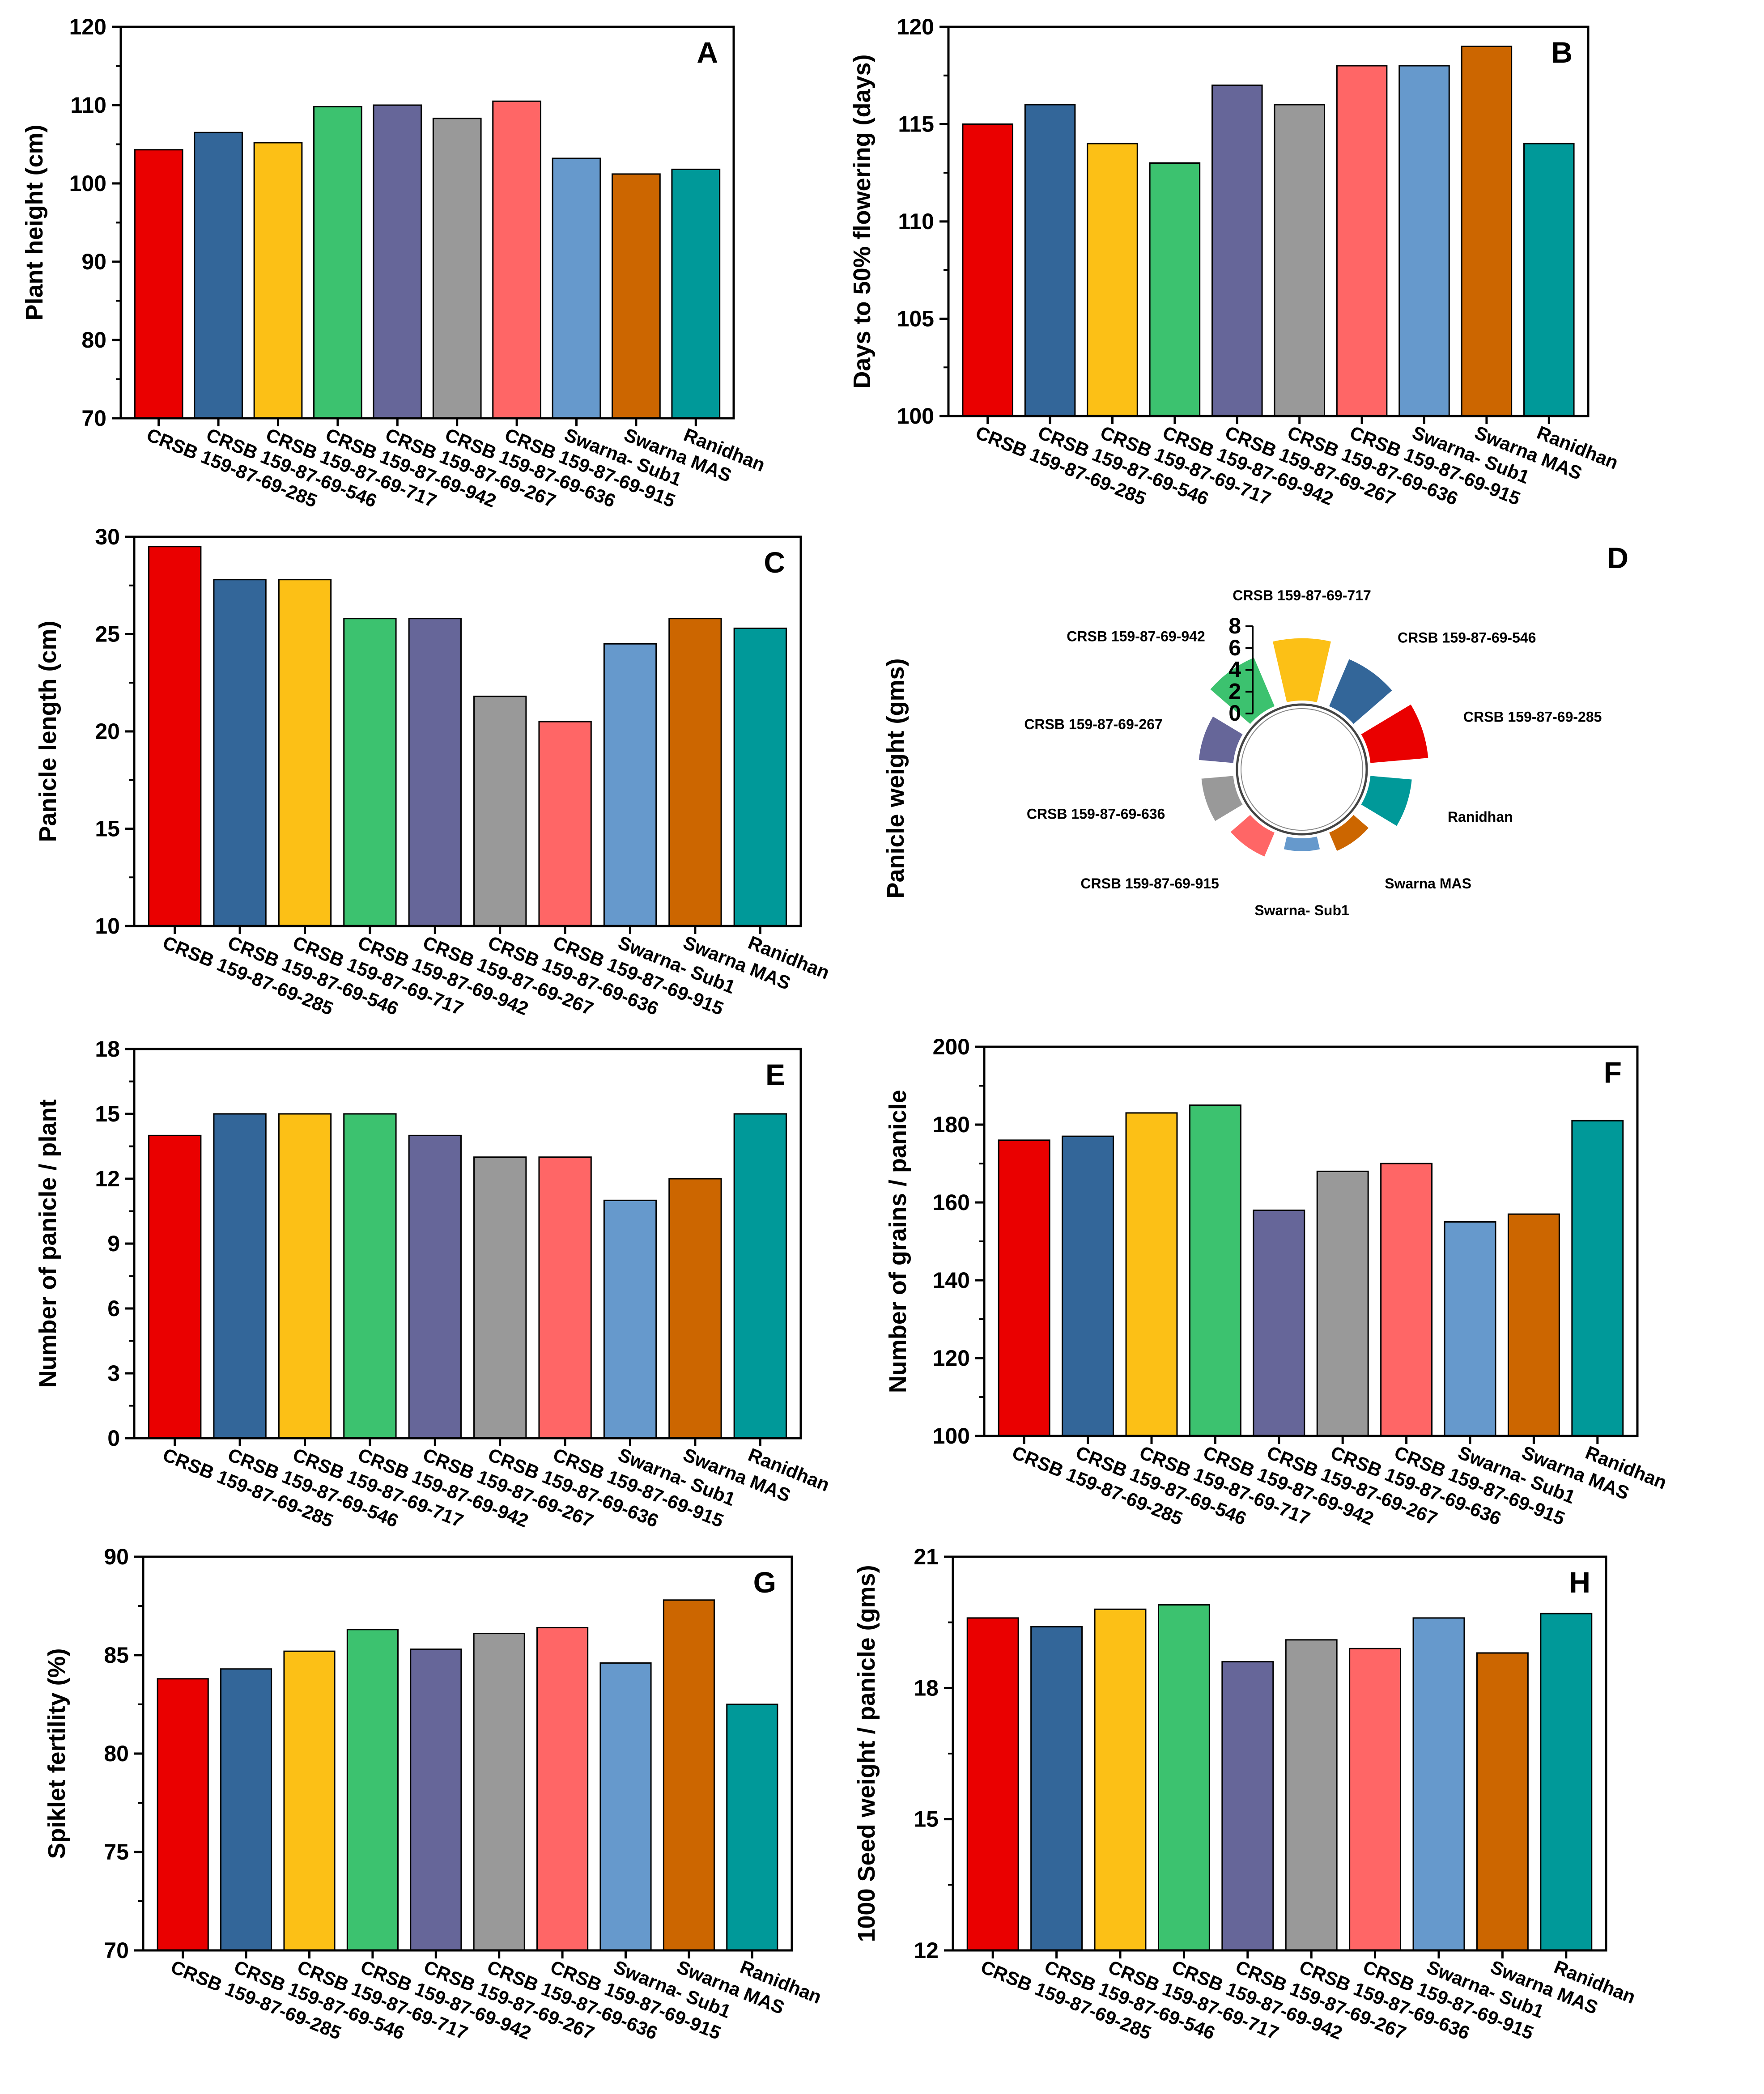 Image resolution: width=1764 pixels, height=2094 pixels. Describe the element at coordinates (1096, 814) in the screenshot. I see `polar-category-label: CRSB 159-87-69-636` at that location.